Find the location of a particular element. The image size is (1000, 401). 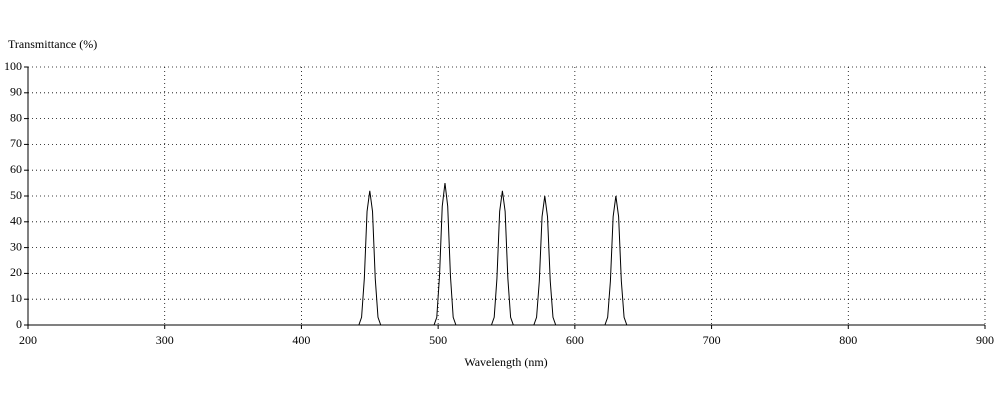

x-tick-label: 300 is located at coordinates (165, 340).